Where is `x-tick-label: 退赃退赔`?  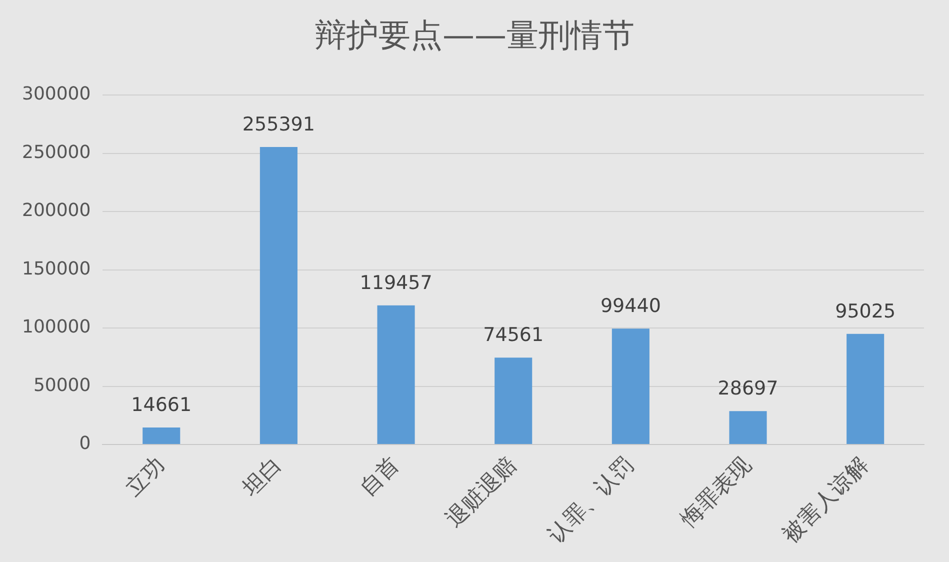 x-tick-label: 退赃退赔 is located at coordinates (481, 492).